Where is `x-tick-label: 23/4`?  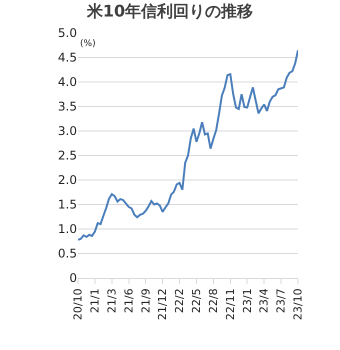 x-tick-label: 23/4 is located at coordinates (264, 301).